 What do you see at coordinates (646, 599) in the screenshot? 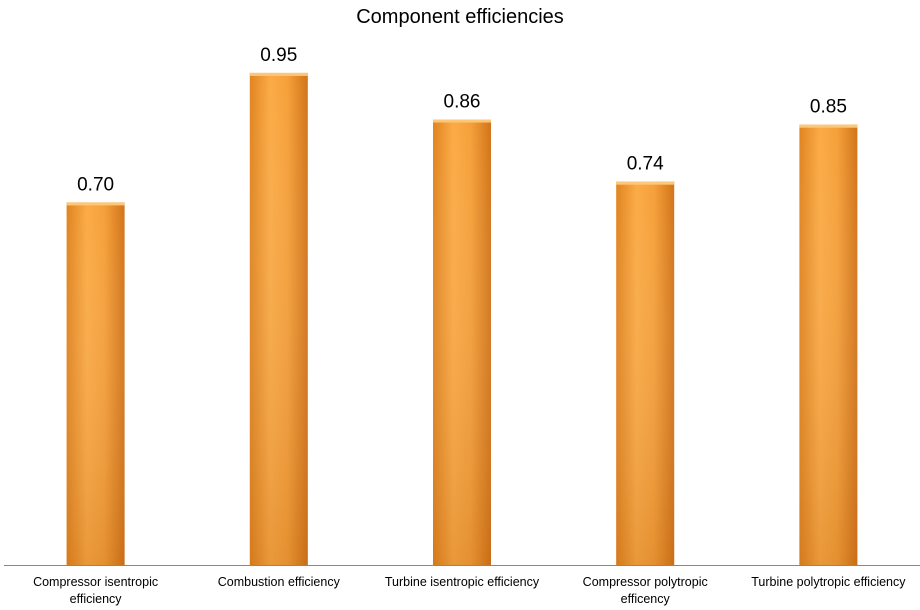
I see `category-label-4-line-2: efficency` at bounding box center [646, 599].